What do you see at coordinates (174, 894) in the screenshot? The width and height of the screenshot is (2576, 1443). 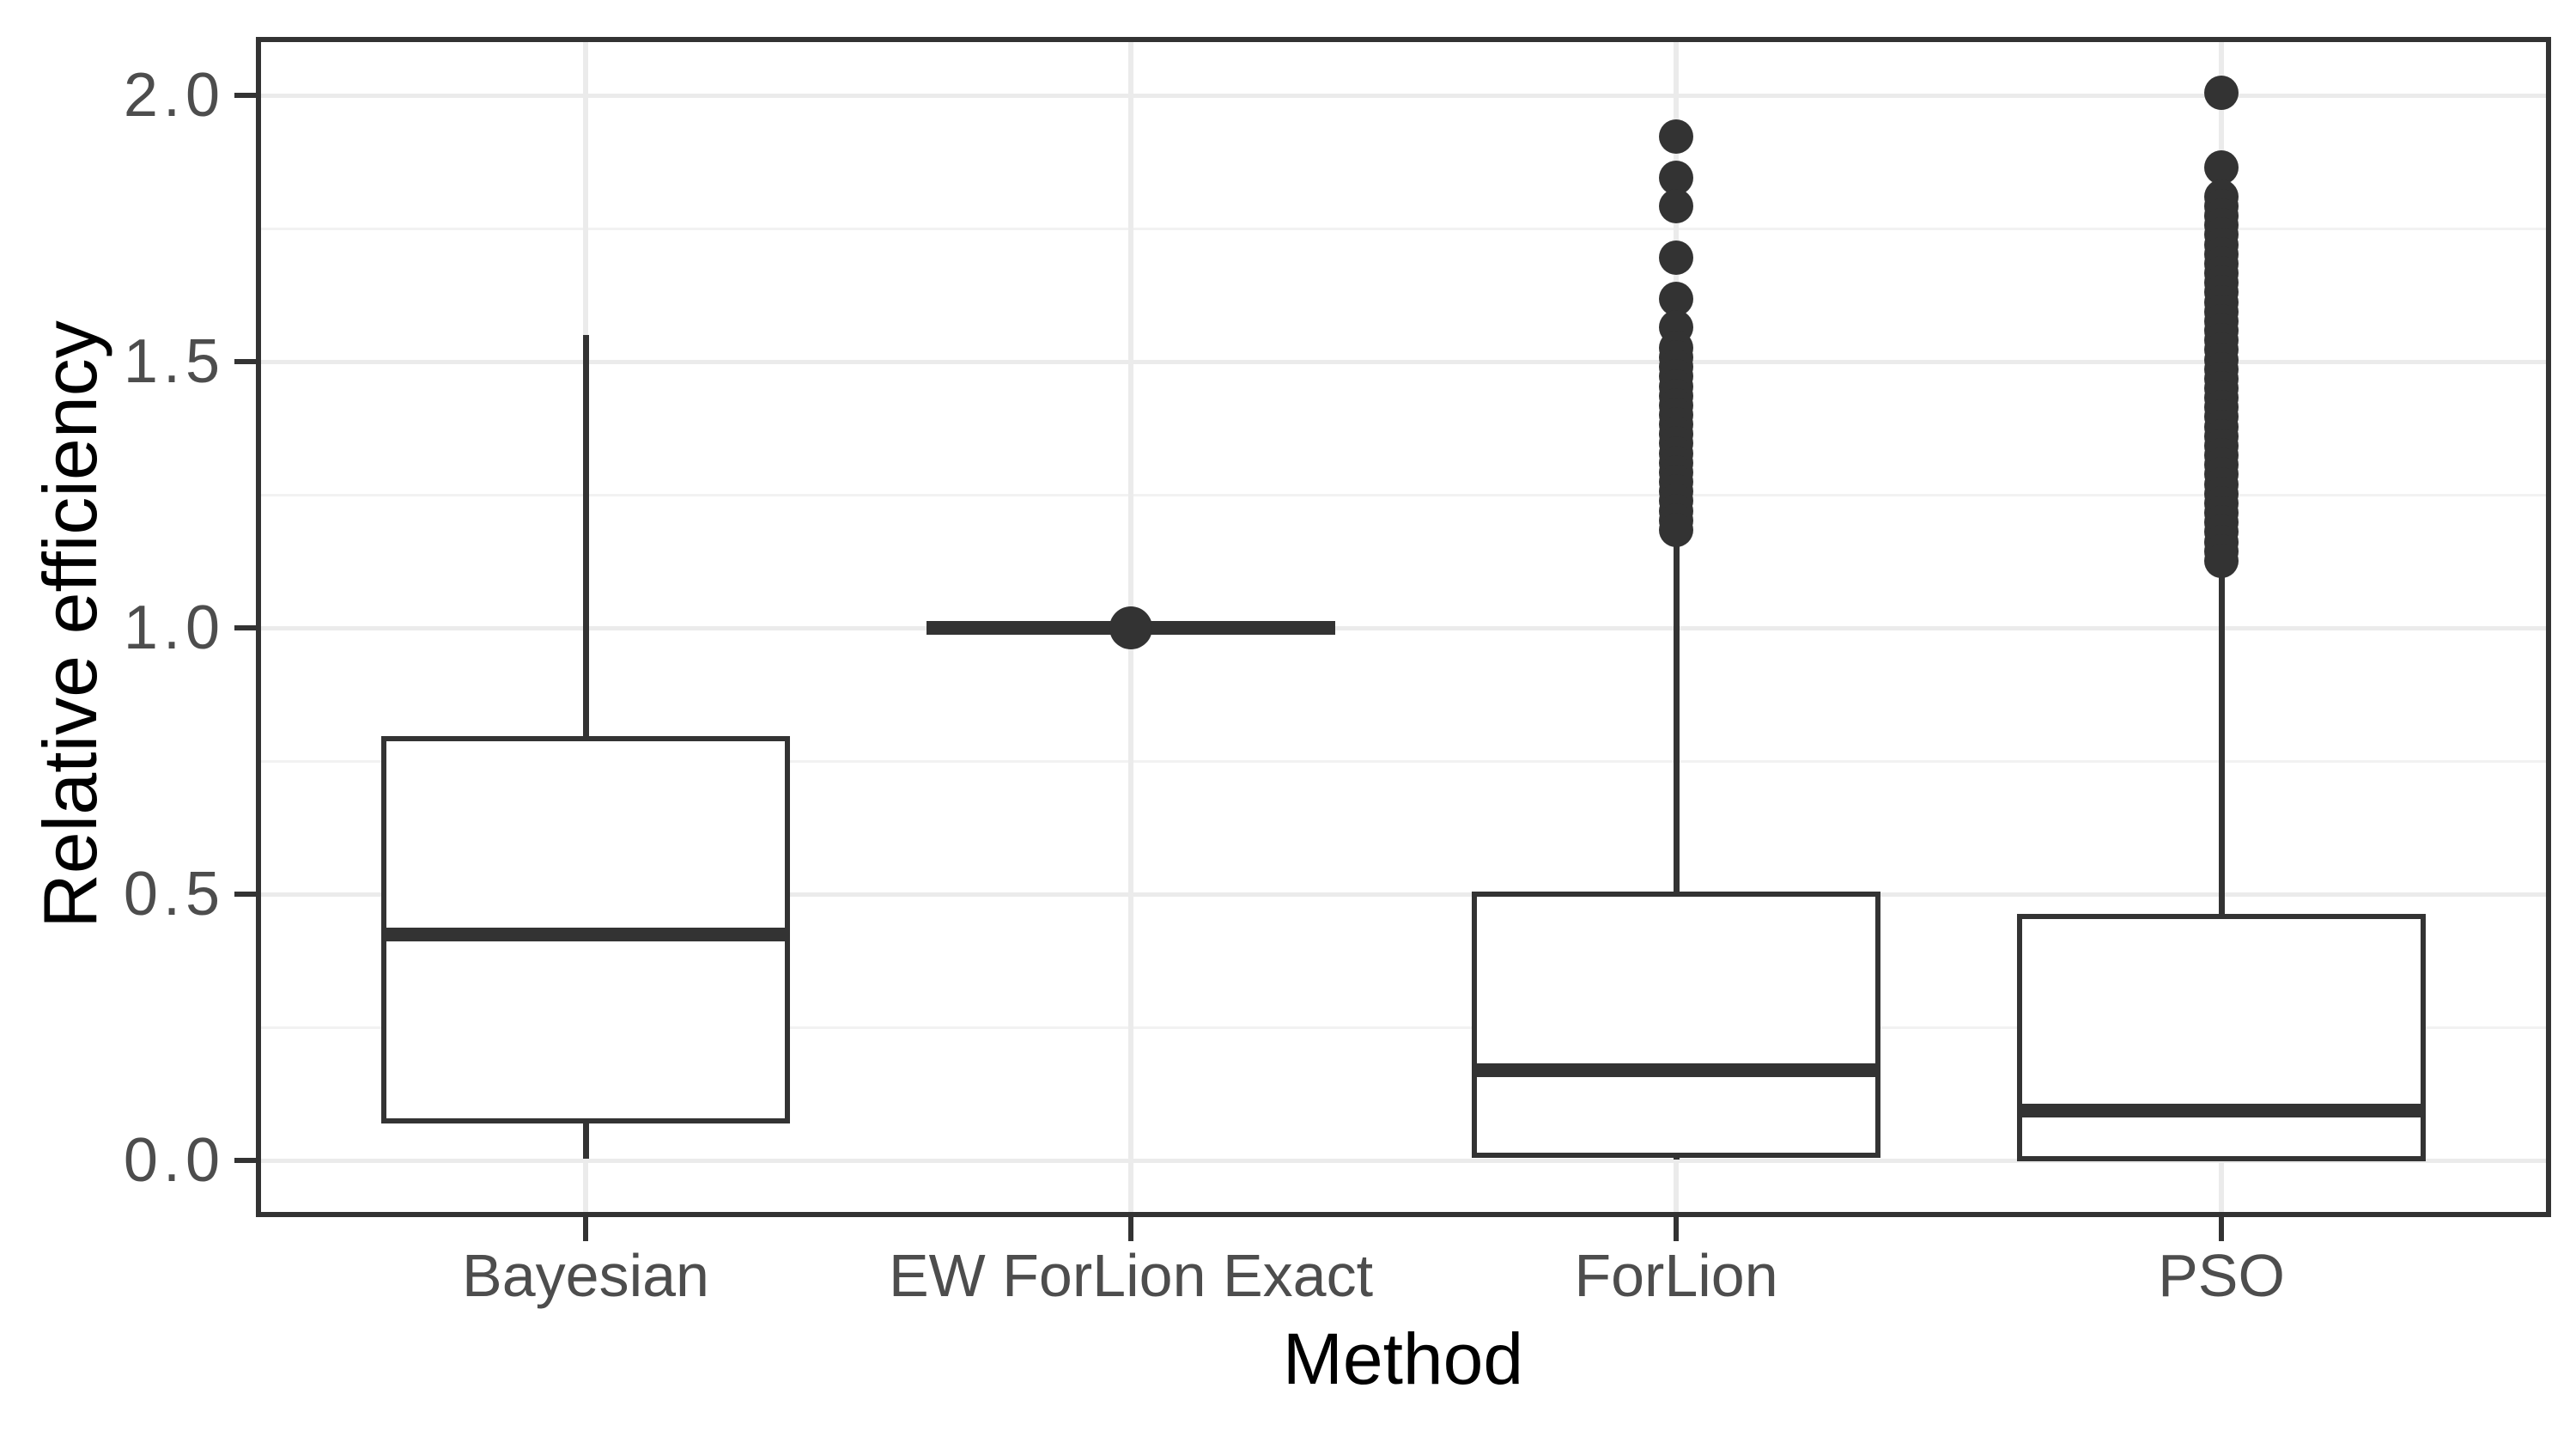 I see `y-axis-tick-label: 0.5` at bounding box center [174, 894].